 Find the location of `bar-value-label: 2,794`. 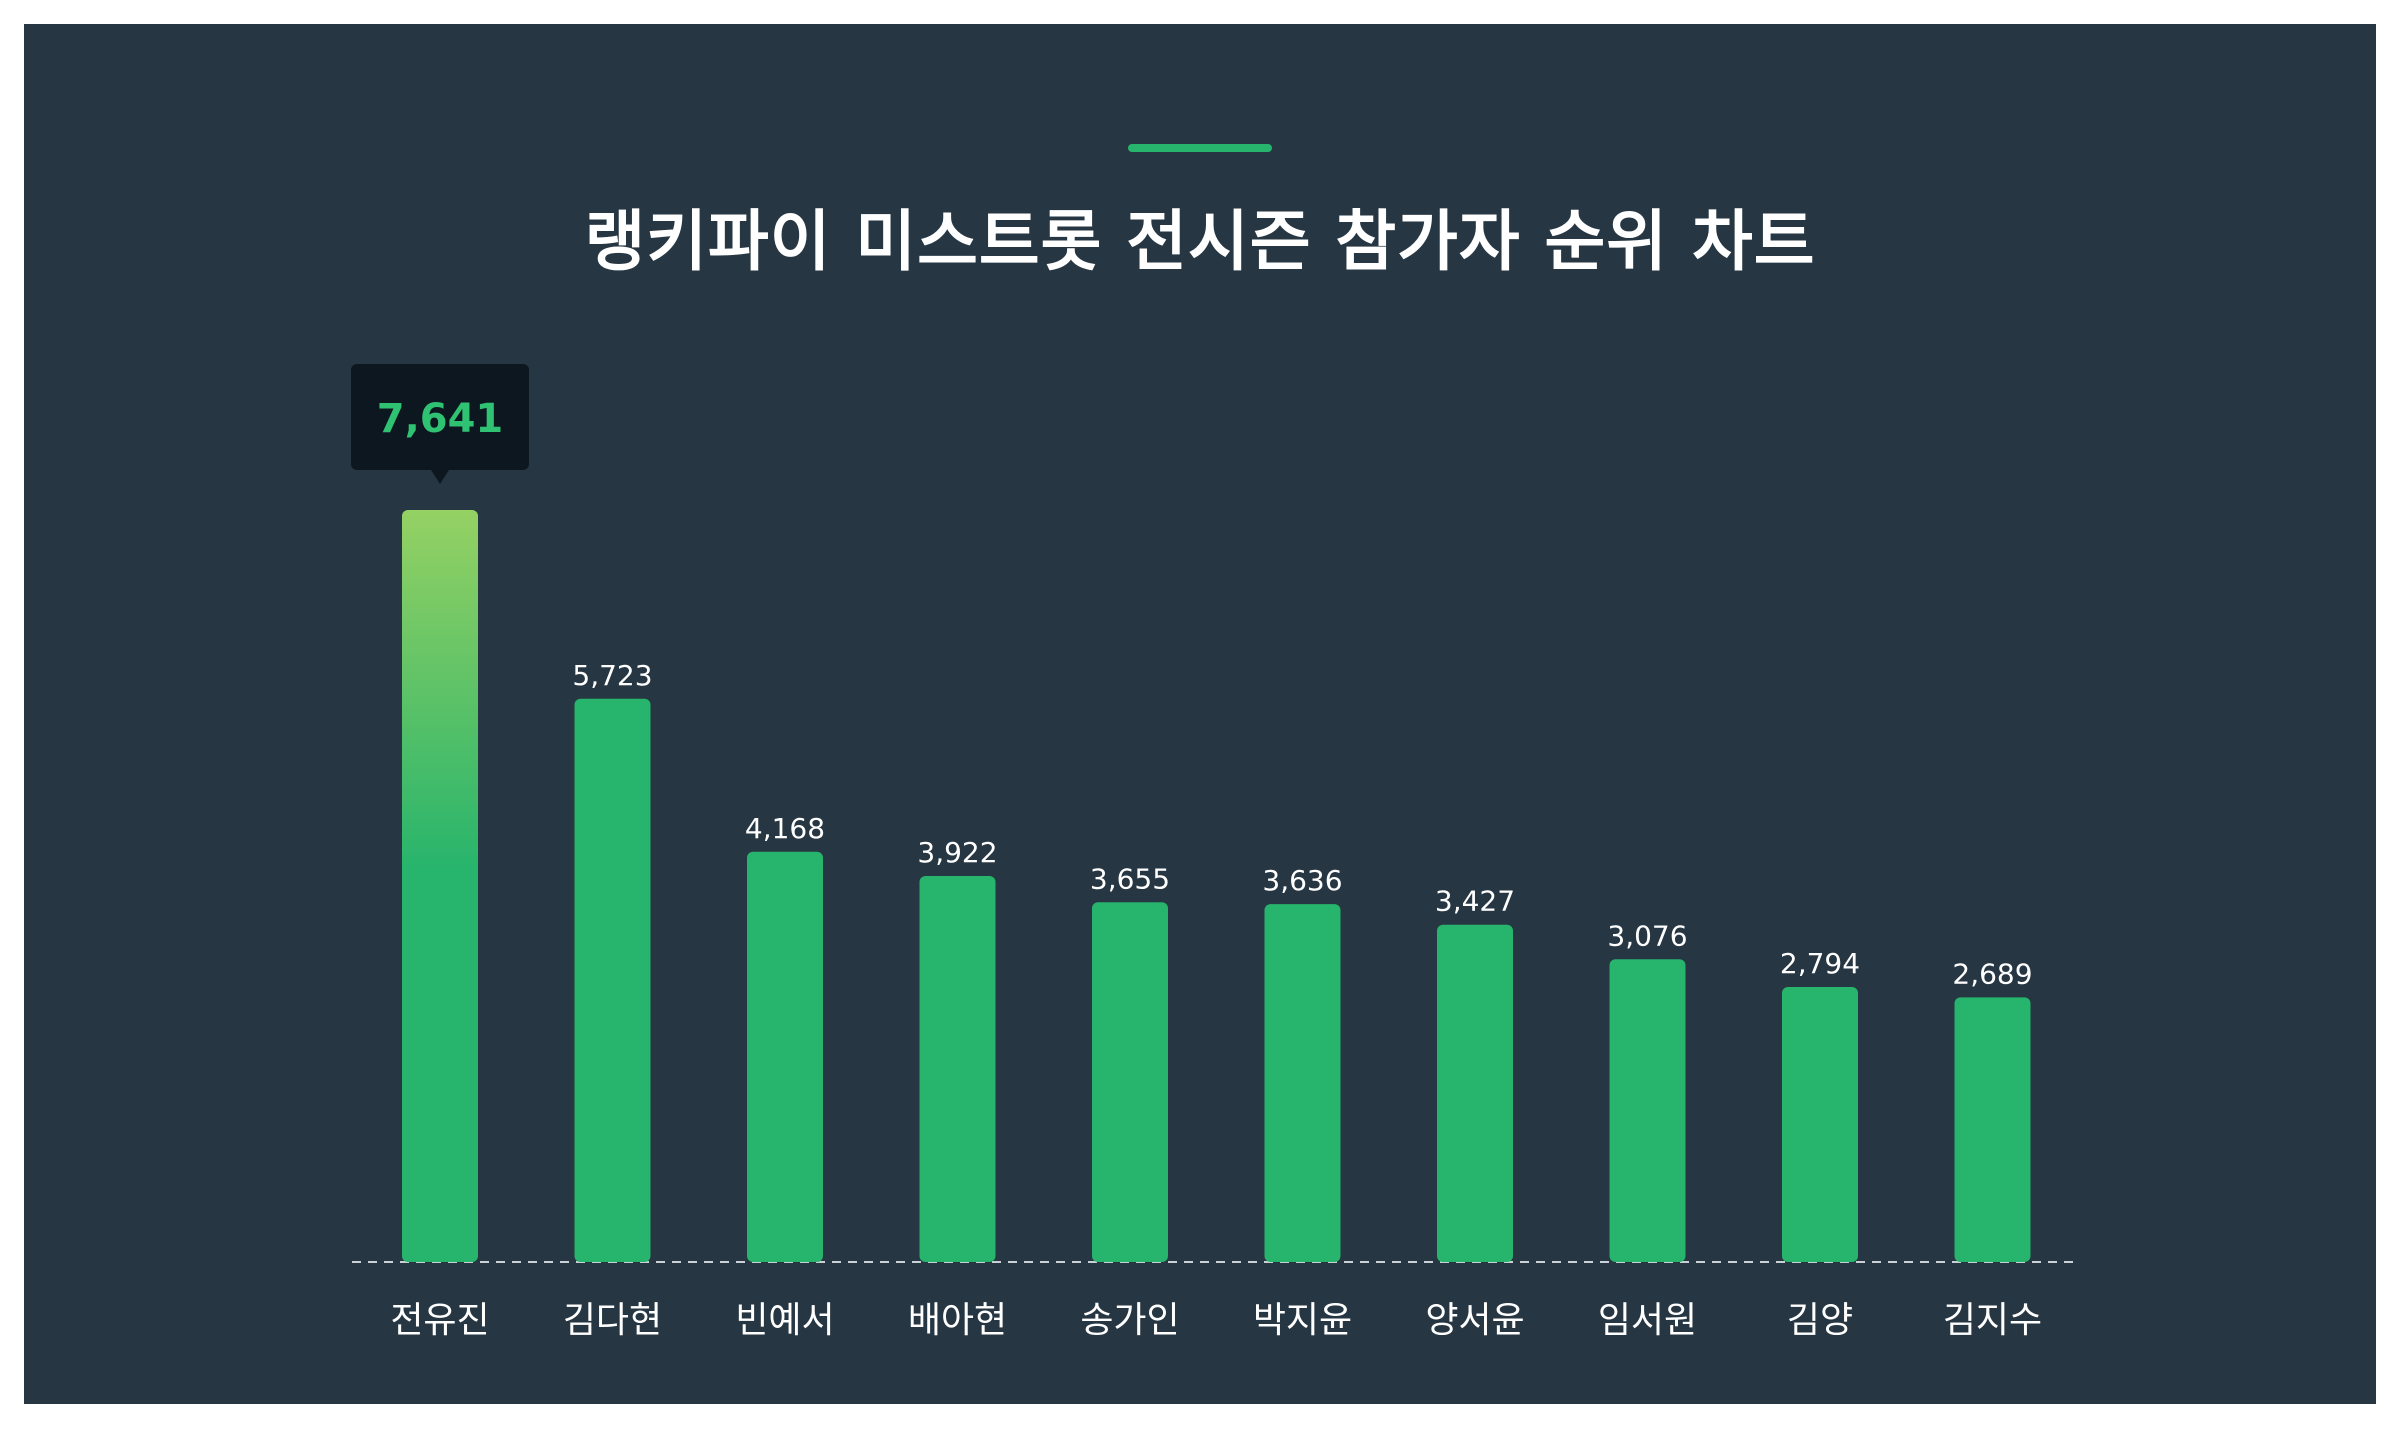

bar-value-label: 2,794 is located at coordinates (1820, 963).